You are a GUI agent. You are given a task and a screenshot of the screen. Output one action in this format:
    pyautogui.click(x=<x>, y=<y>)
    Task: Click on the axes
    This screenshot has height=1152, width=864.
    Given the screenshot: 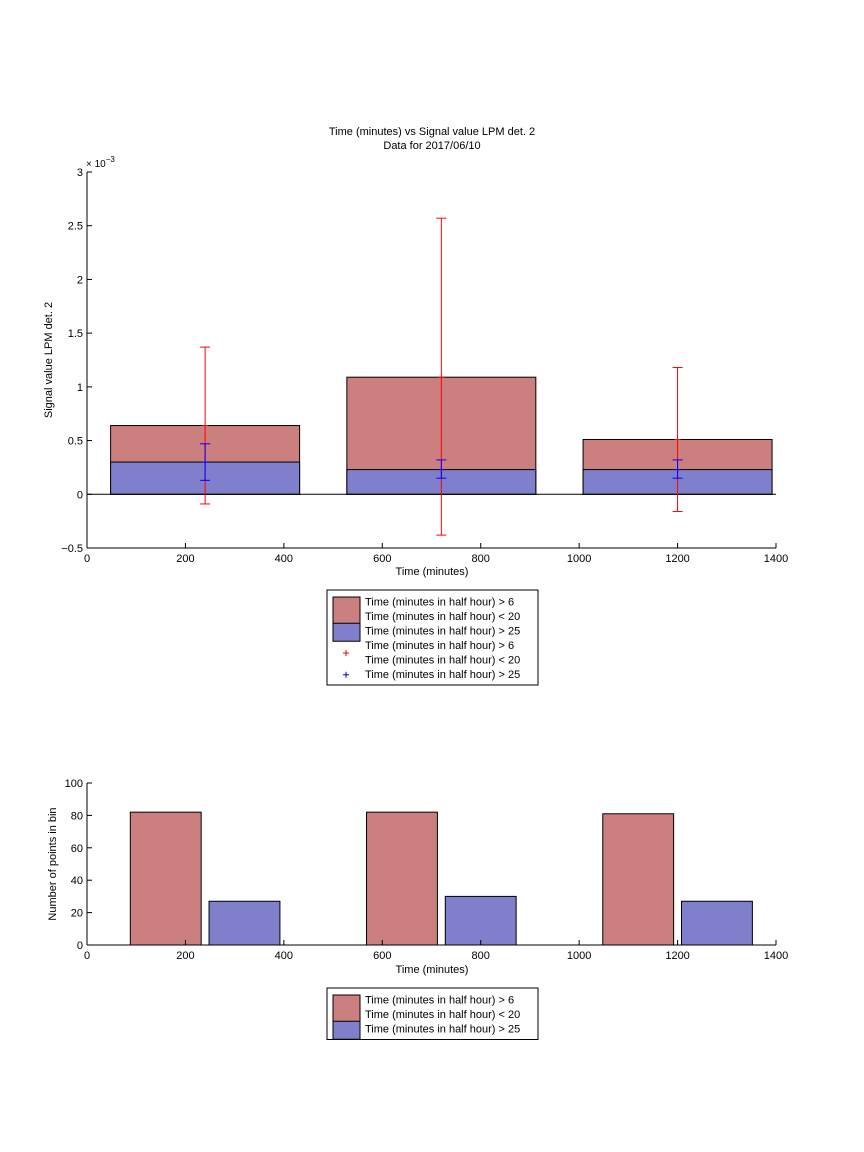 What is the action you would take?
    pyautogui.click(x=431, y=864)
    